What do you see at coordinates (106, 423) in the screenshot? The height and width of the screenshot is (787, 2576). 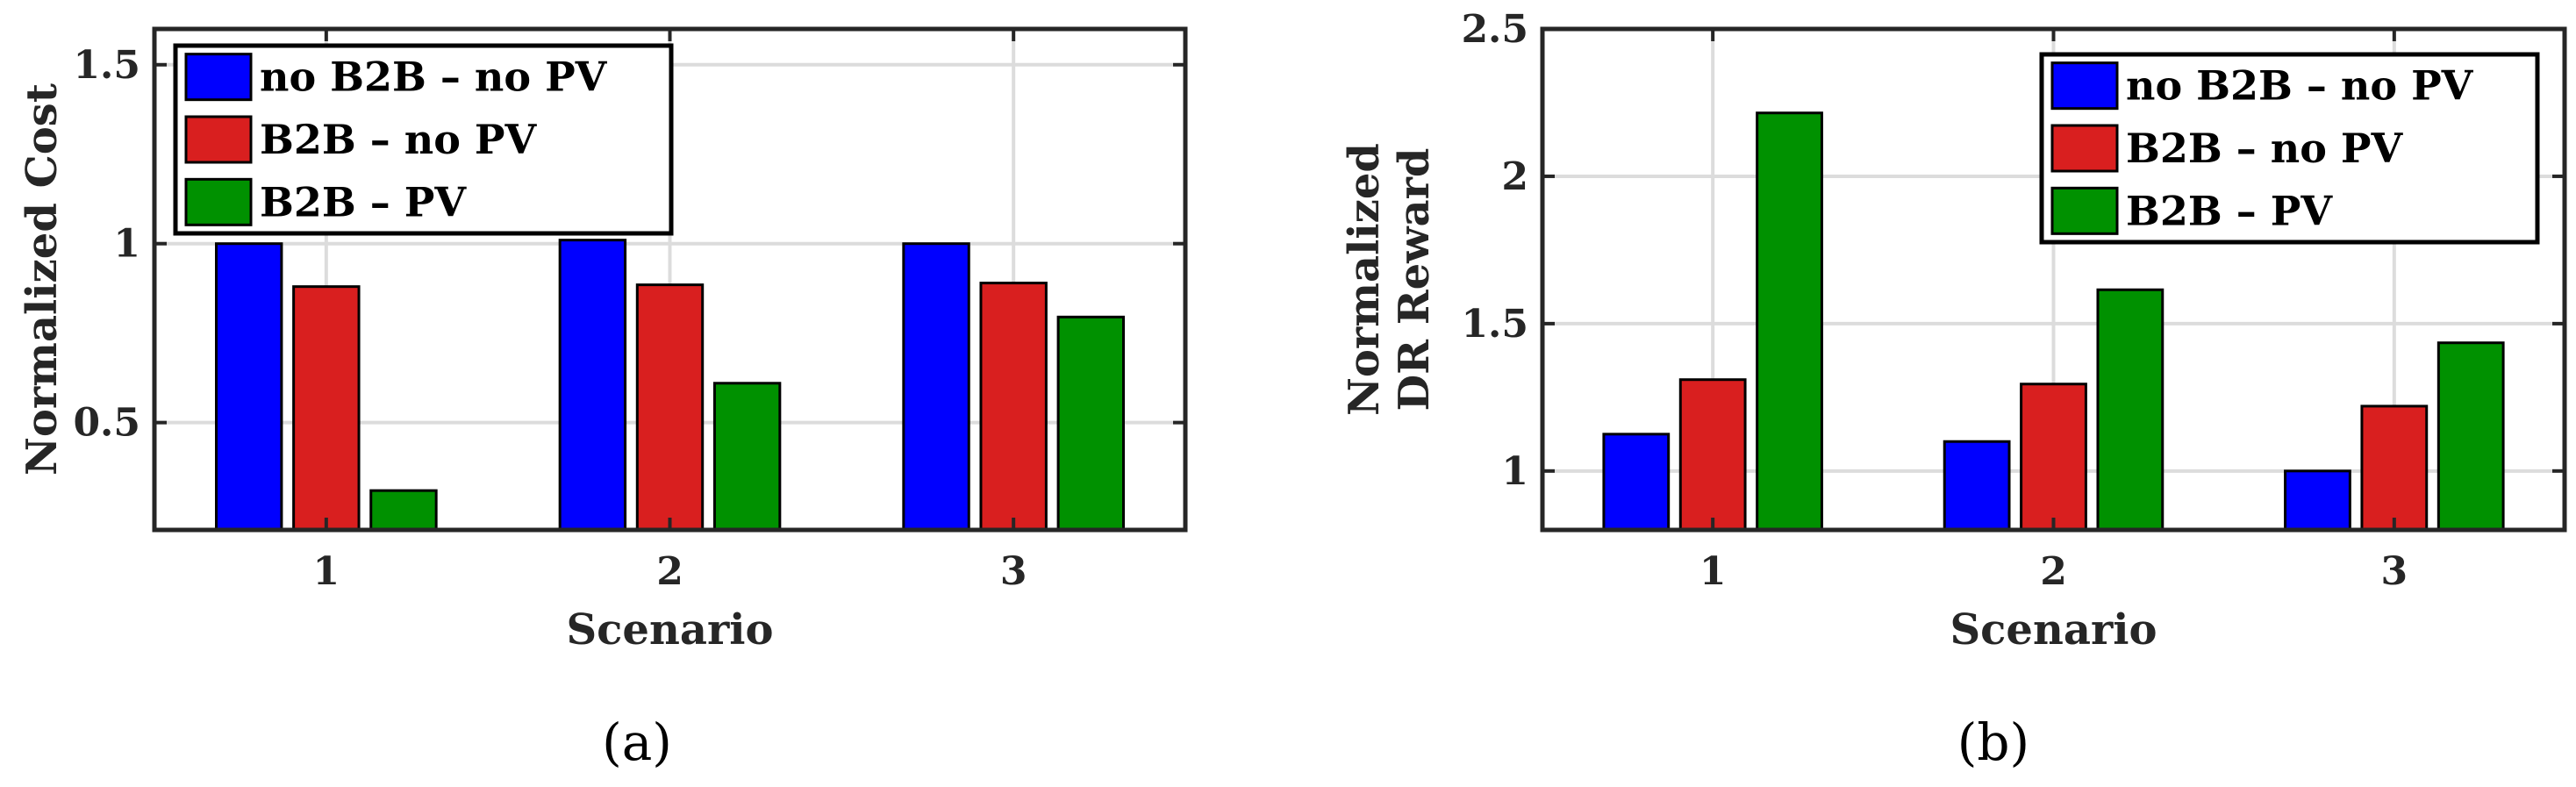 I see `y-tick-label: 0.5` at bounding box center [106, 423].